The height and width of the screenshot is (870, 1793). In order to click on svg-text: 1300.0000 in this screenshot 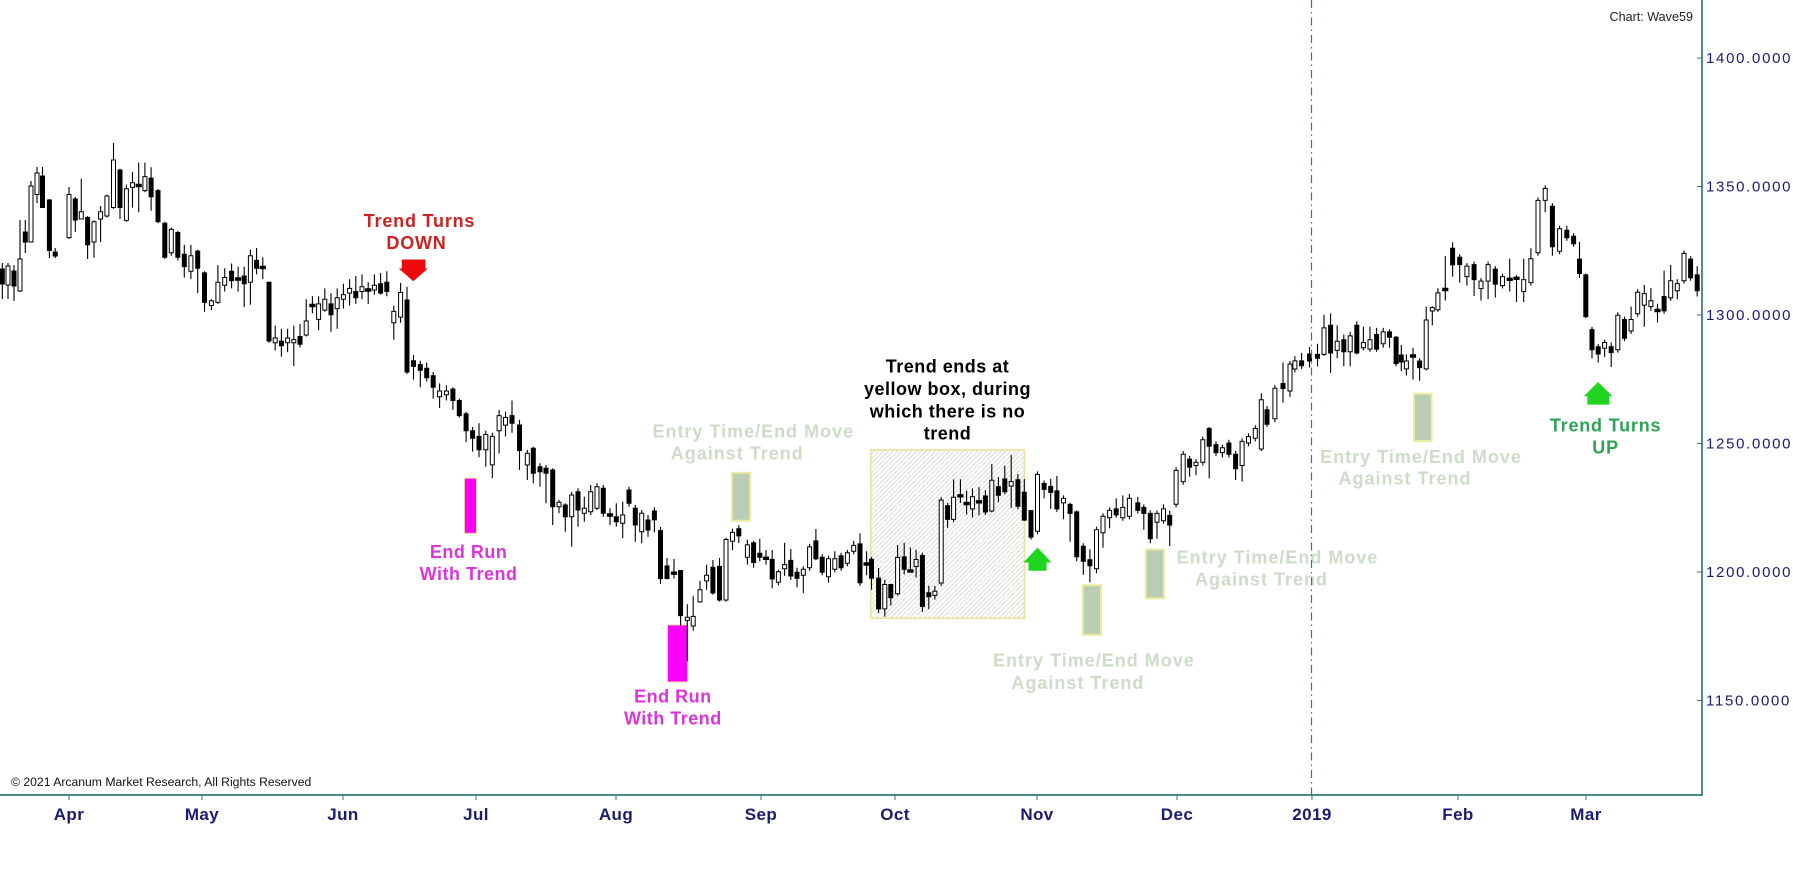, I will do `click(1749, 315)`.